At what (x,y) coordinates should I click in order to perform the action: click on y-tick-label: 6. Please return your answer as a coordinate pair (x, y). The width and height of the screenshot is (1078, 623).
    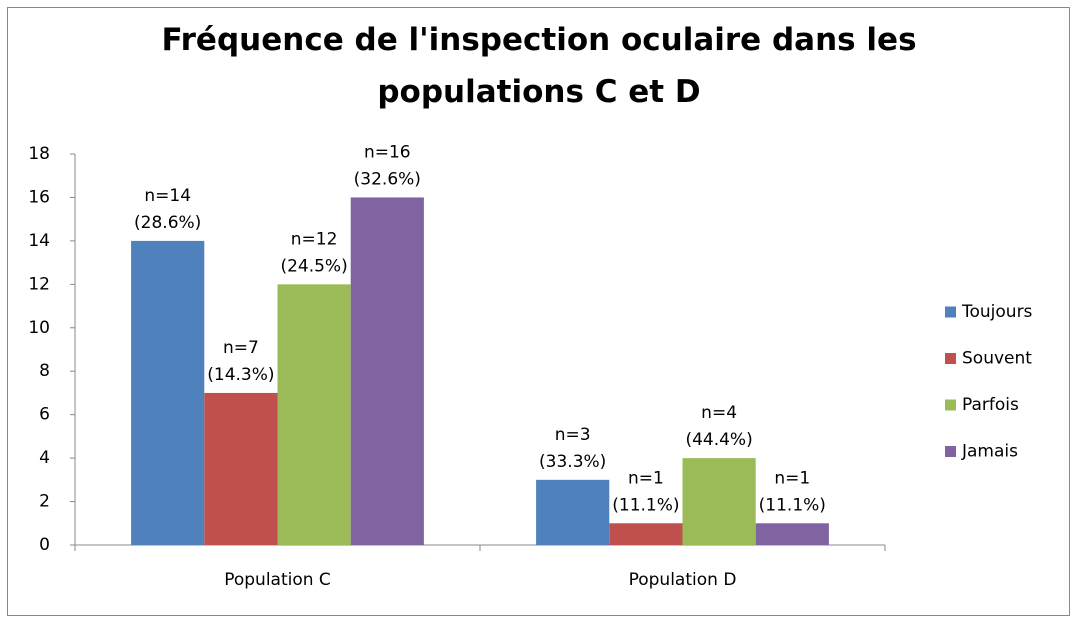
    Looking at the image, I should click on (44, 415).